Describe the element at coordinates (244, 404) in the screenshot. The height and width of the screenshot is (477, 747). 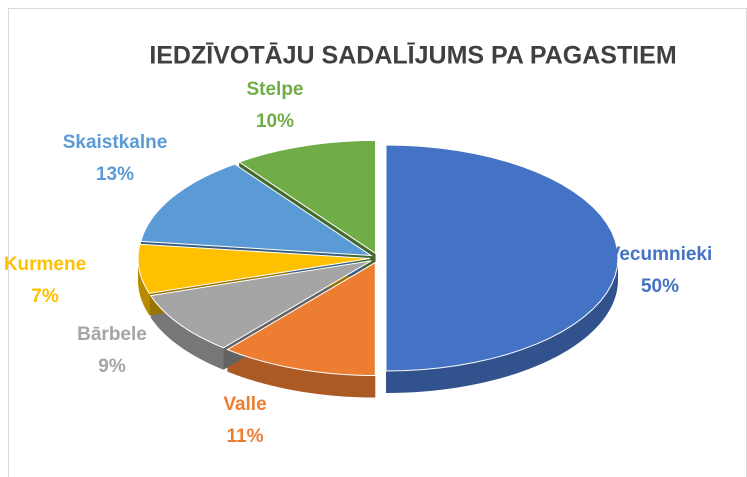
I see `data-label-name: Valle` at that location.